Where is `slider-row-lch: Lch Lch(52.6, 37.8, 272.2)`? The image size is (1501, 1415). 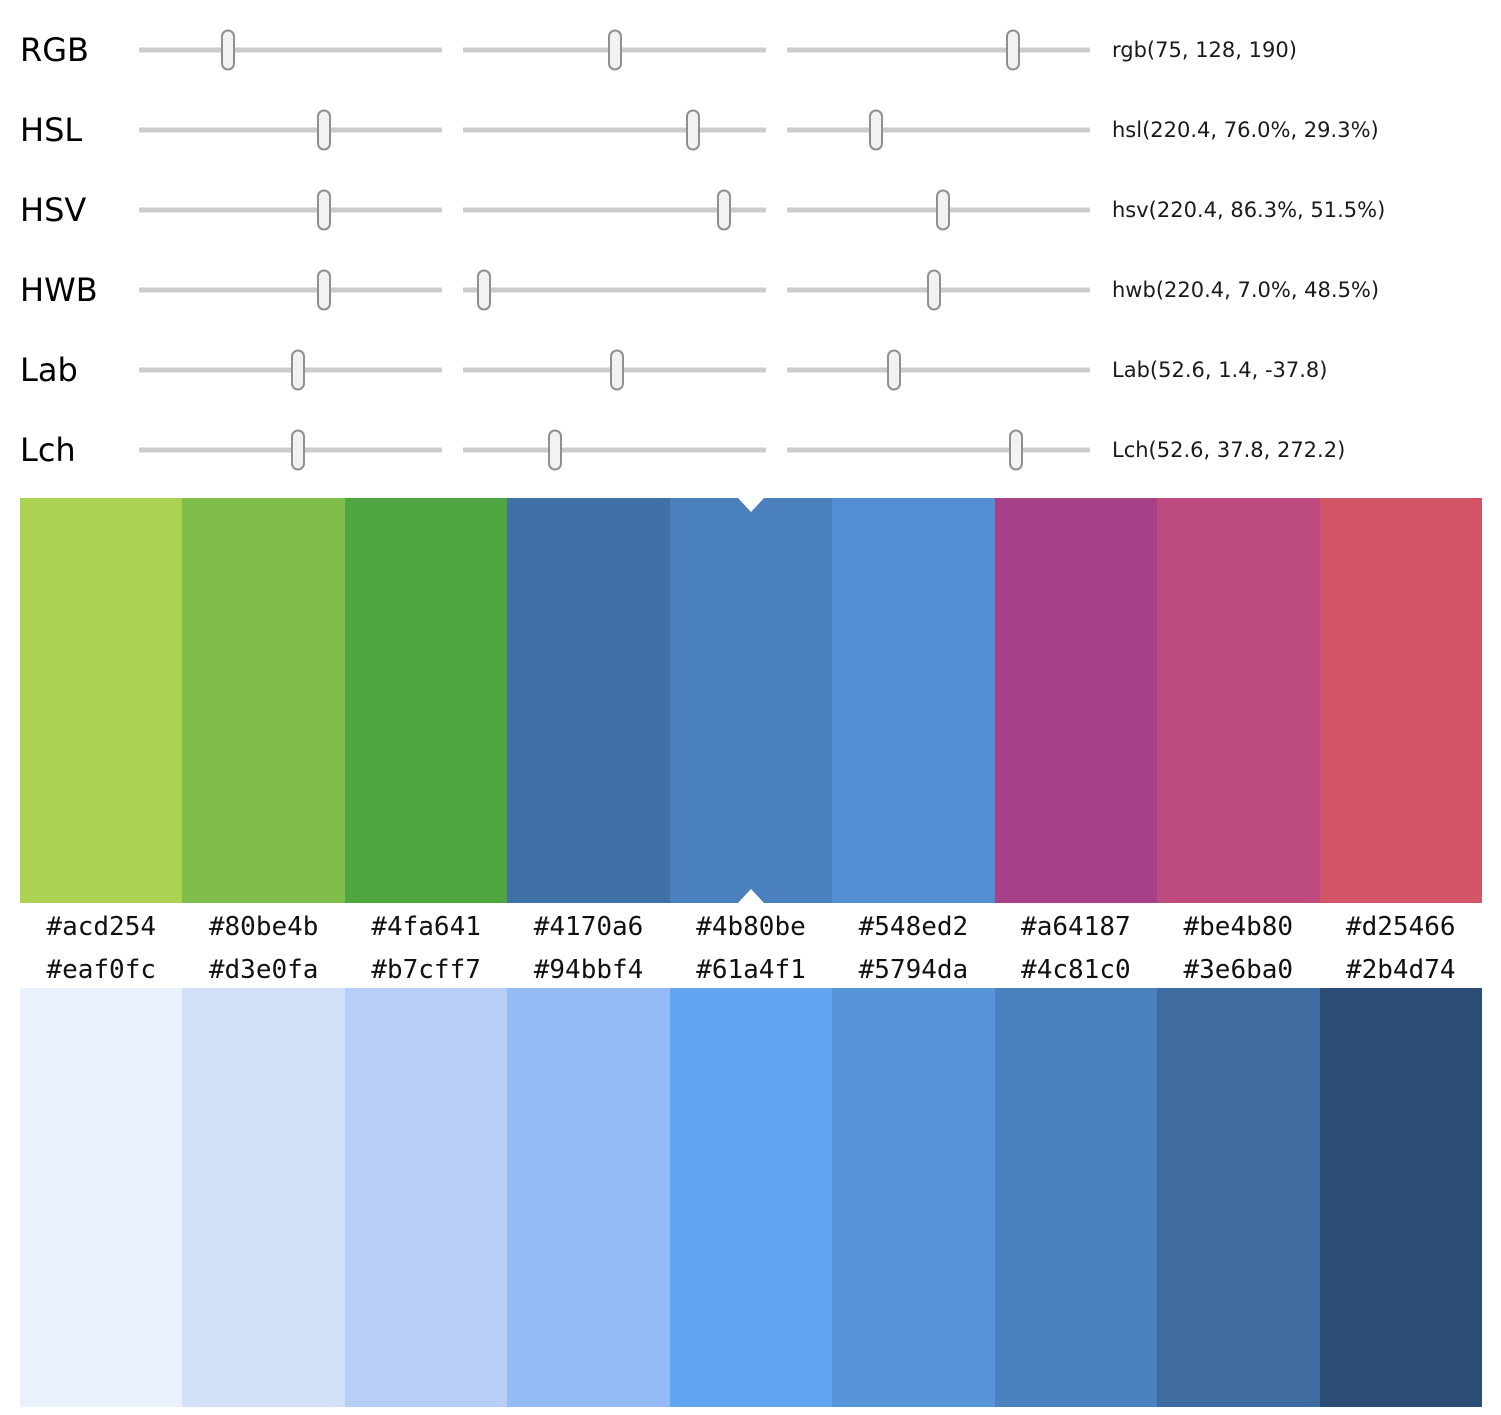
slider-row-lch: Lch Lch(52.6, 37.8, 272.2) is located at coordinates (750, 450).